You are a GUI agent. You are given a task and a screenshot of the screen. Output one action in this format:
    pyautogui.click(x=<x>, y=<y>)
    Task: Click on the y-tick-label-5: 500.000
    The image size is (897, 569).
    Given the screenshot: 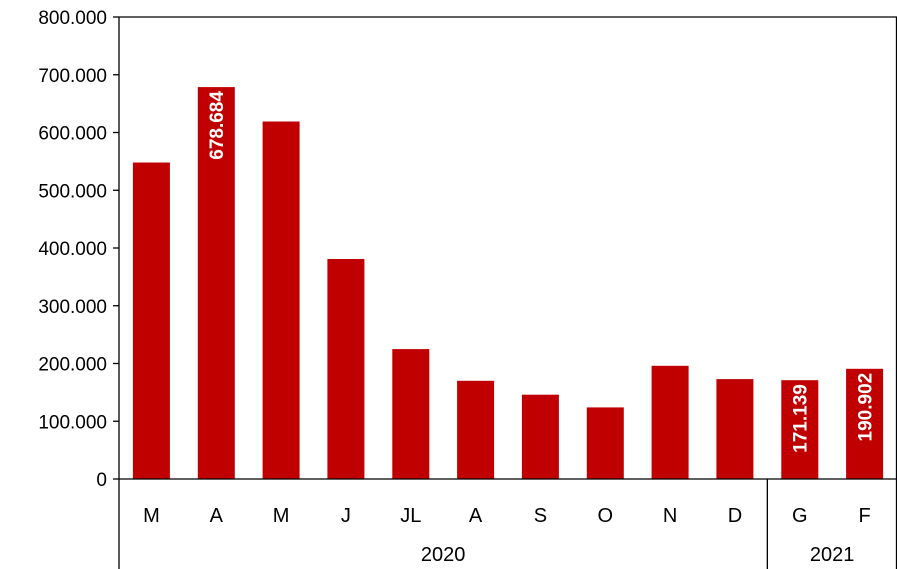 What is the action you would take?
    pyautogui.click(x=72, y=191)
    